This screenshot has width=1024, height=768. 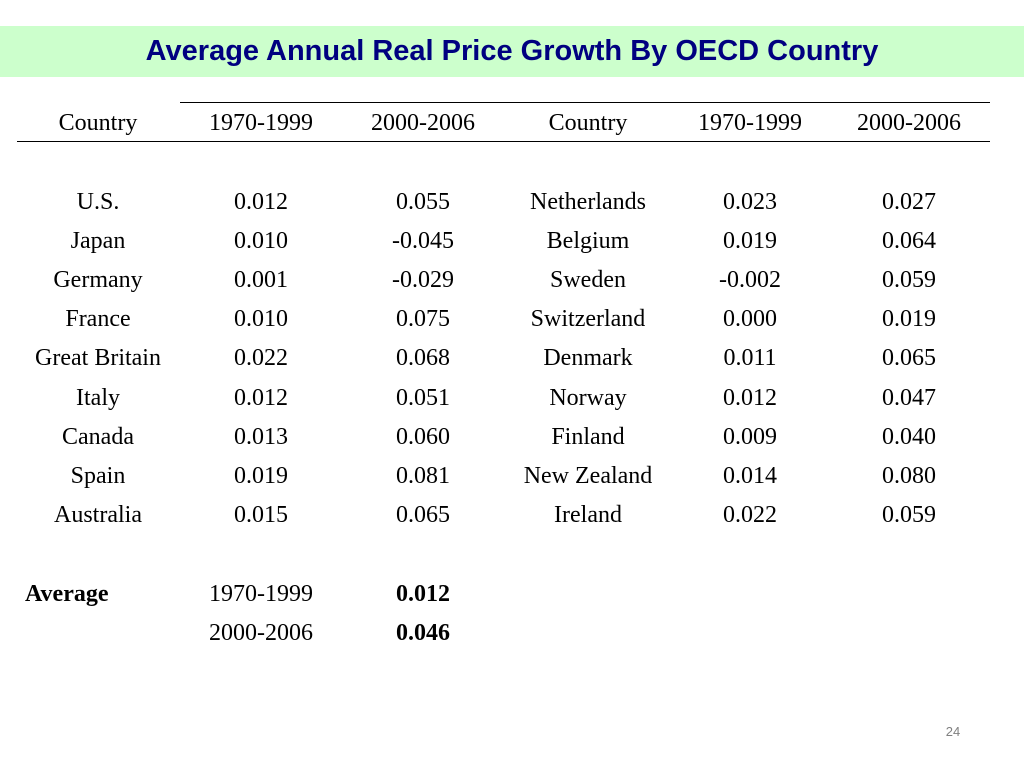 What do you see at coordinates (750, 437) in the screenshot?
I see `growth-value: 0.009` at bounding box center [750, 437].